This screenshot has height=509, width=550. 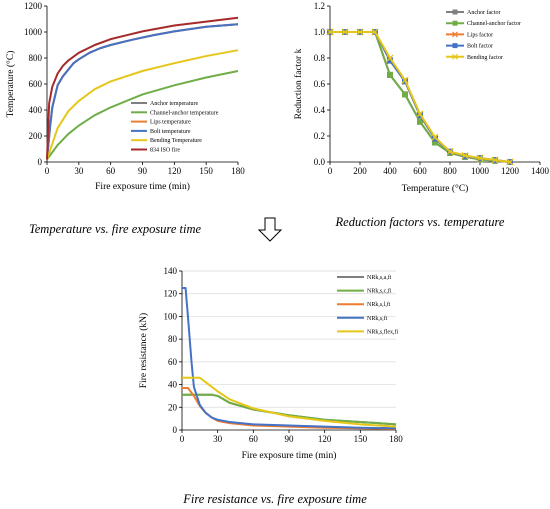 I want to click on down-arrow-icon, so click(x=270, y=229).